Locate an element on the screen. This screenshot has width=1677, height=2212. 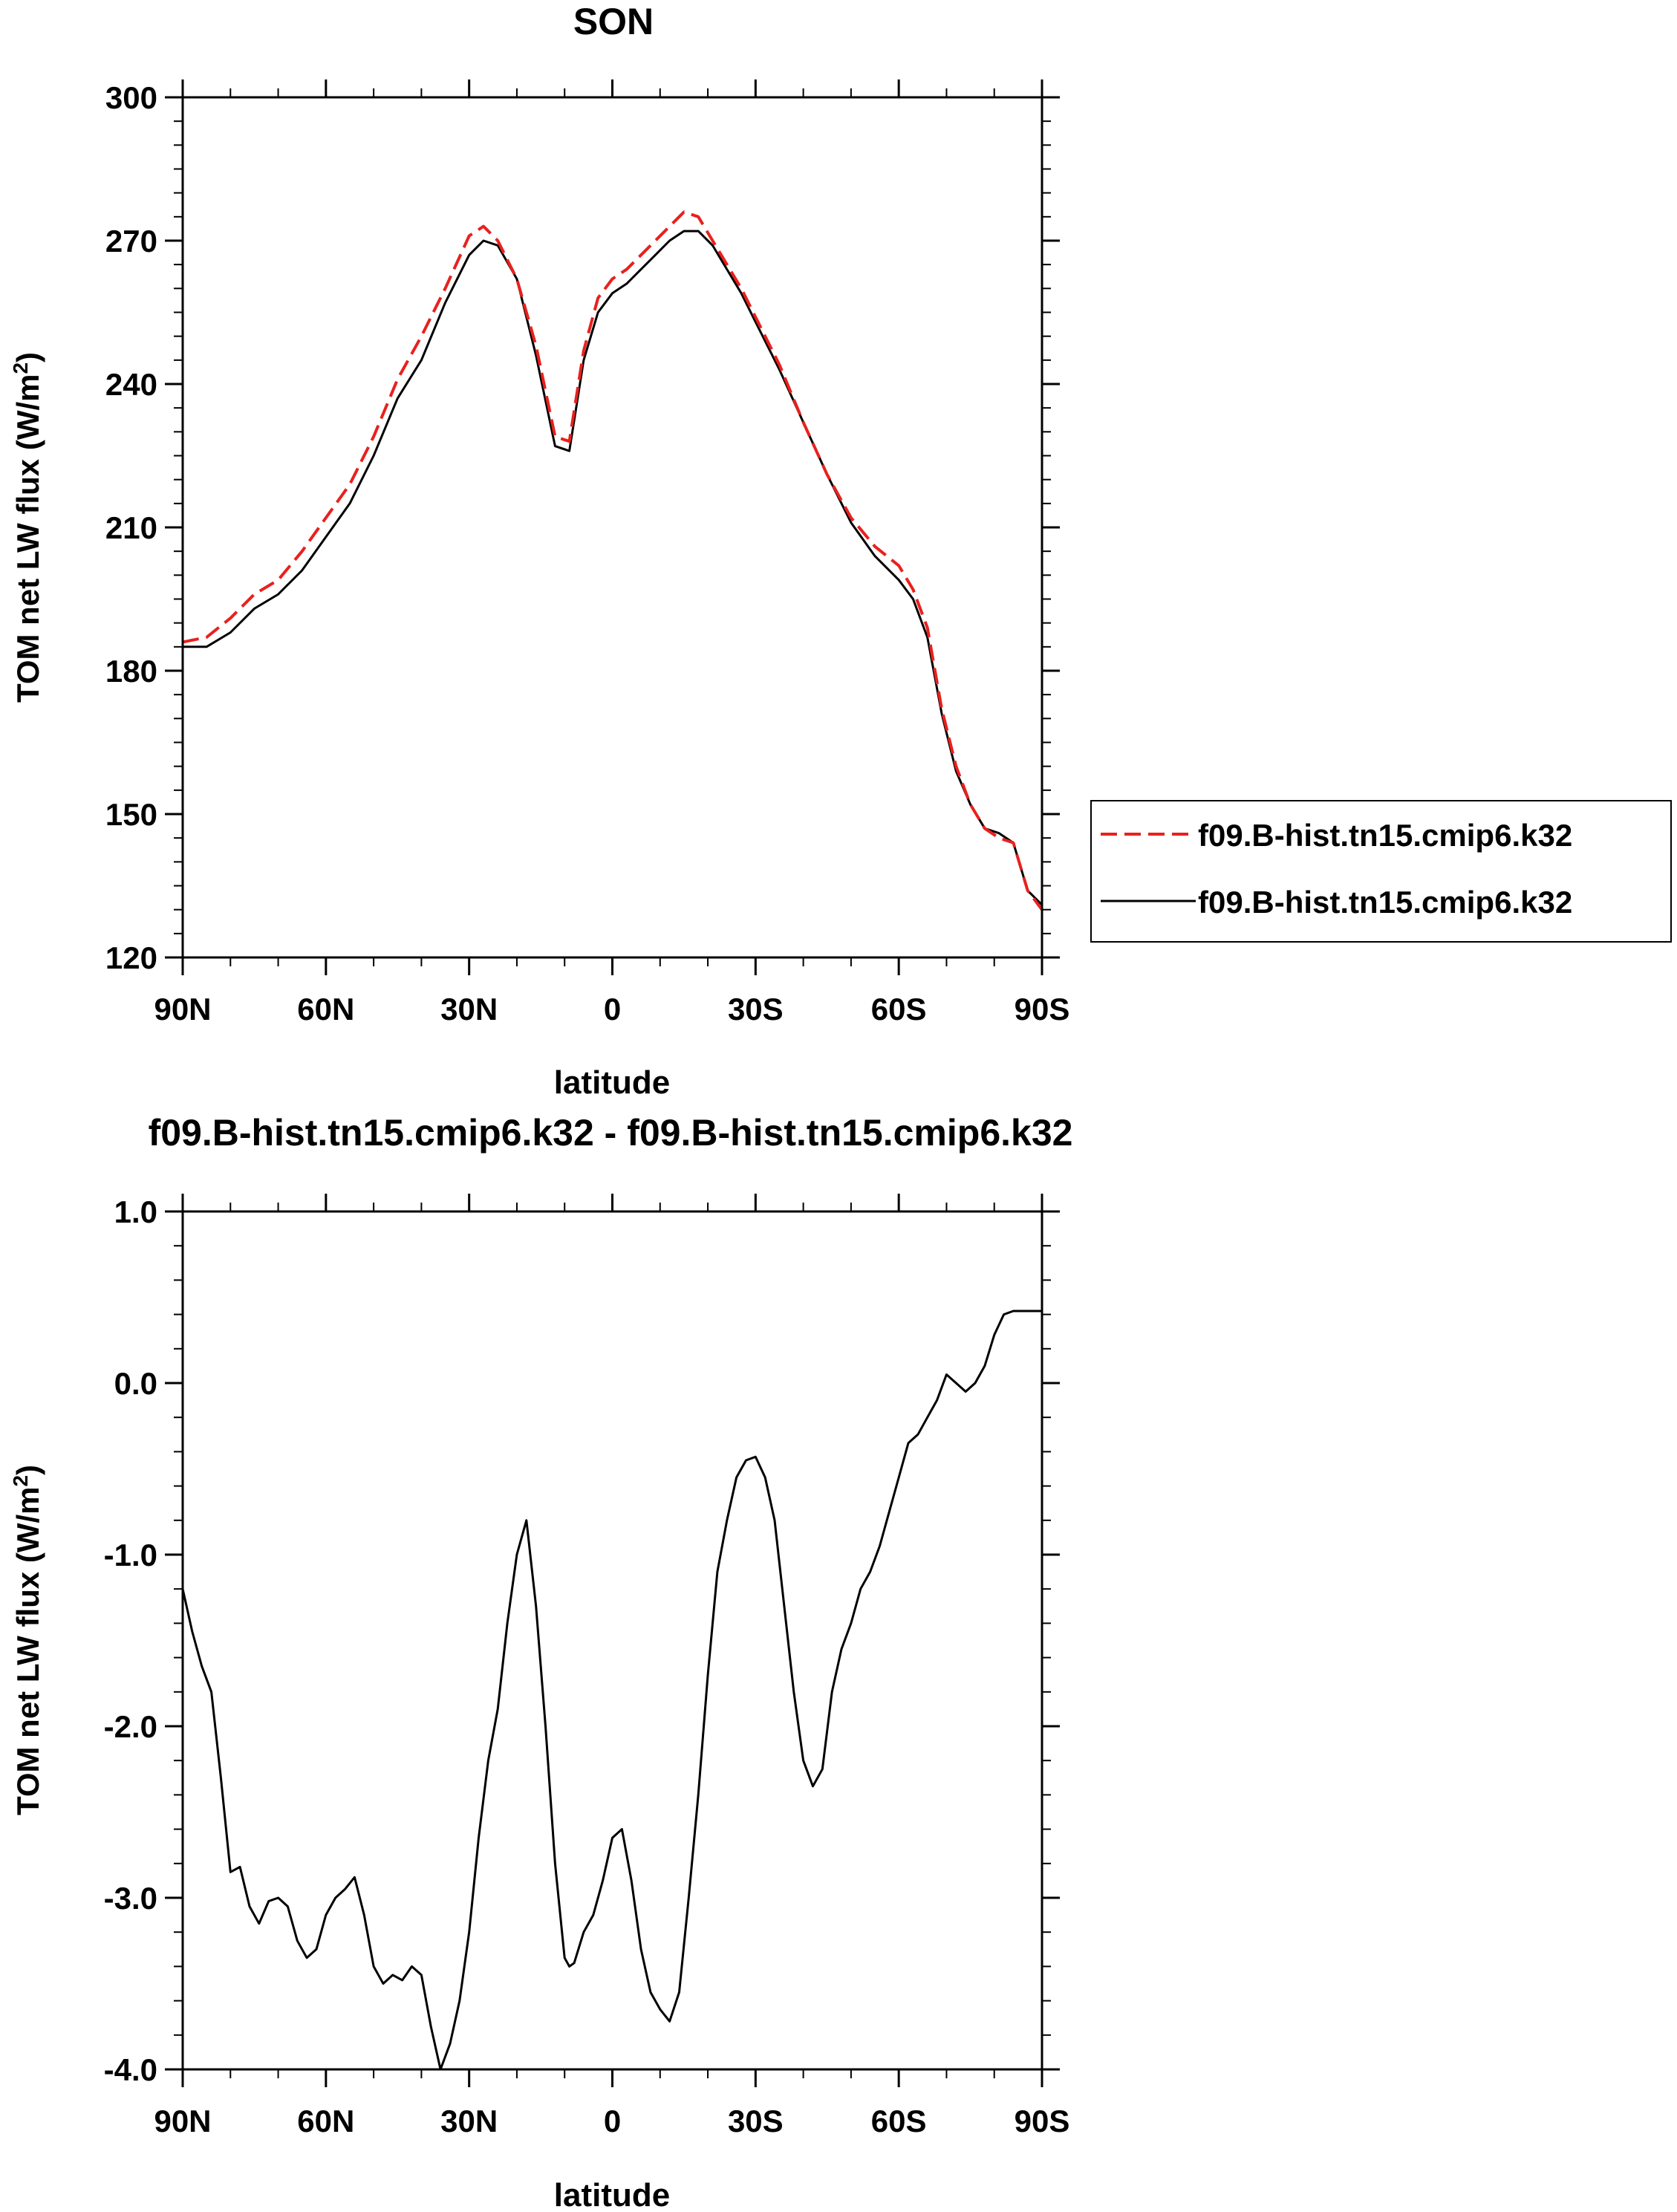
legend-box is located at coordinates (1381, 871).